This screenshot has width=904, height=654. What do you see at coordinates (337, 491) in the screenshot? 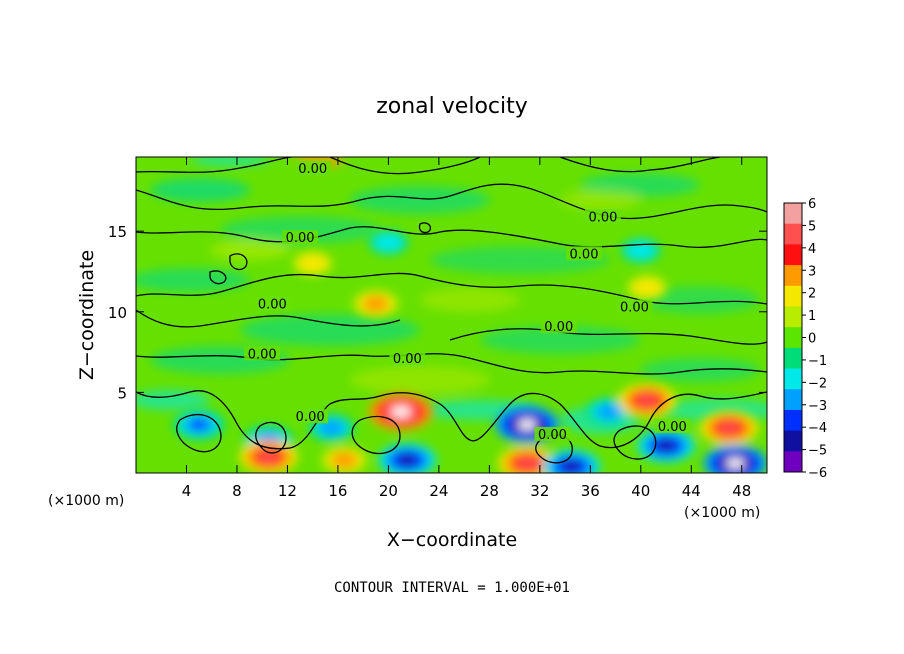
I see `x-tick-label-16: 16` at bounding box center [337, 491].